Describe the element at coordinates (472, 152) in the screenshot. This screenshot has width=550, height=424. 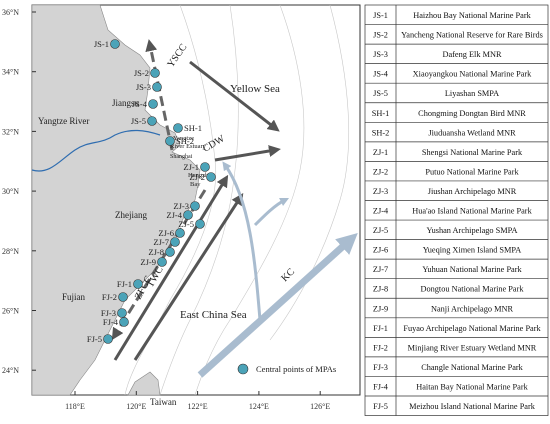
I see `table-name: Shengsi National Marine Park` at that location.